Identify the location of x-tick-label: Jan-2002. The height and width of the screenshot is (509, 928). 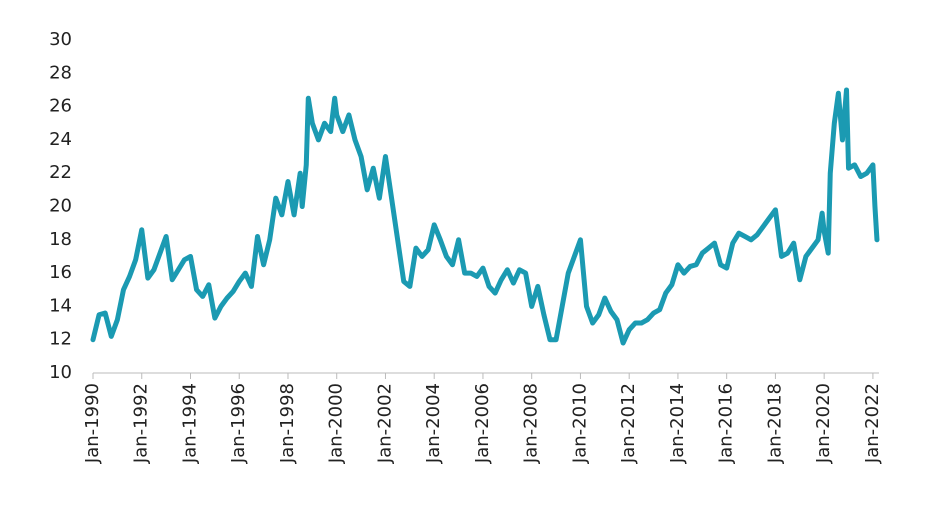
(384, 423).